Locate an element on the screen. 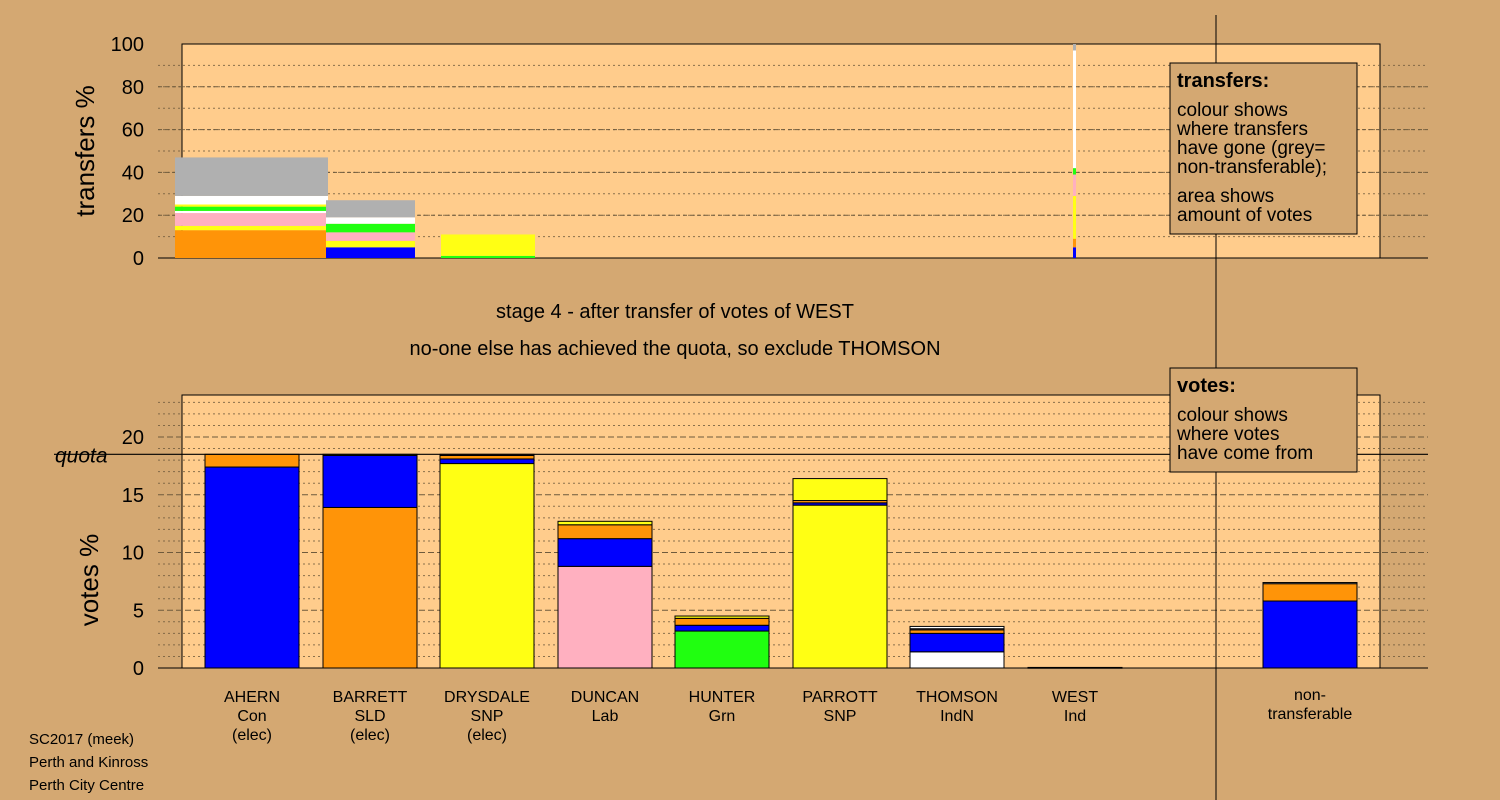 This screenshot has height=800, width=1500. footer-ward: Perth City Centre is located at coordinates (86, 785).